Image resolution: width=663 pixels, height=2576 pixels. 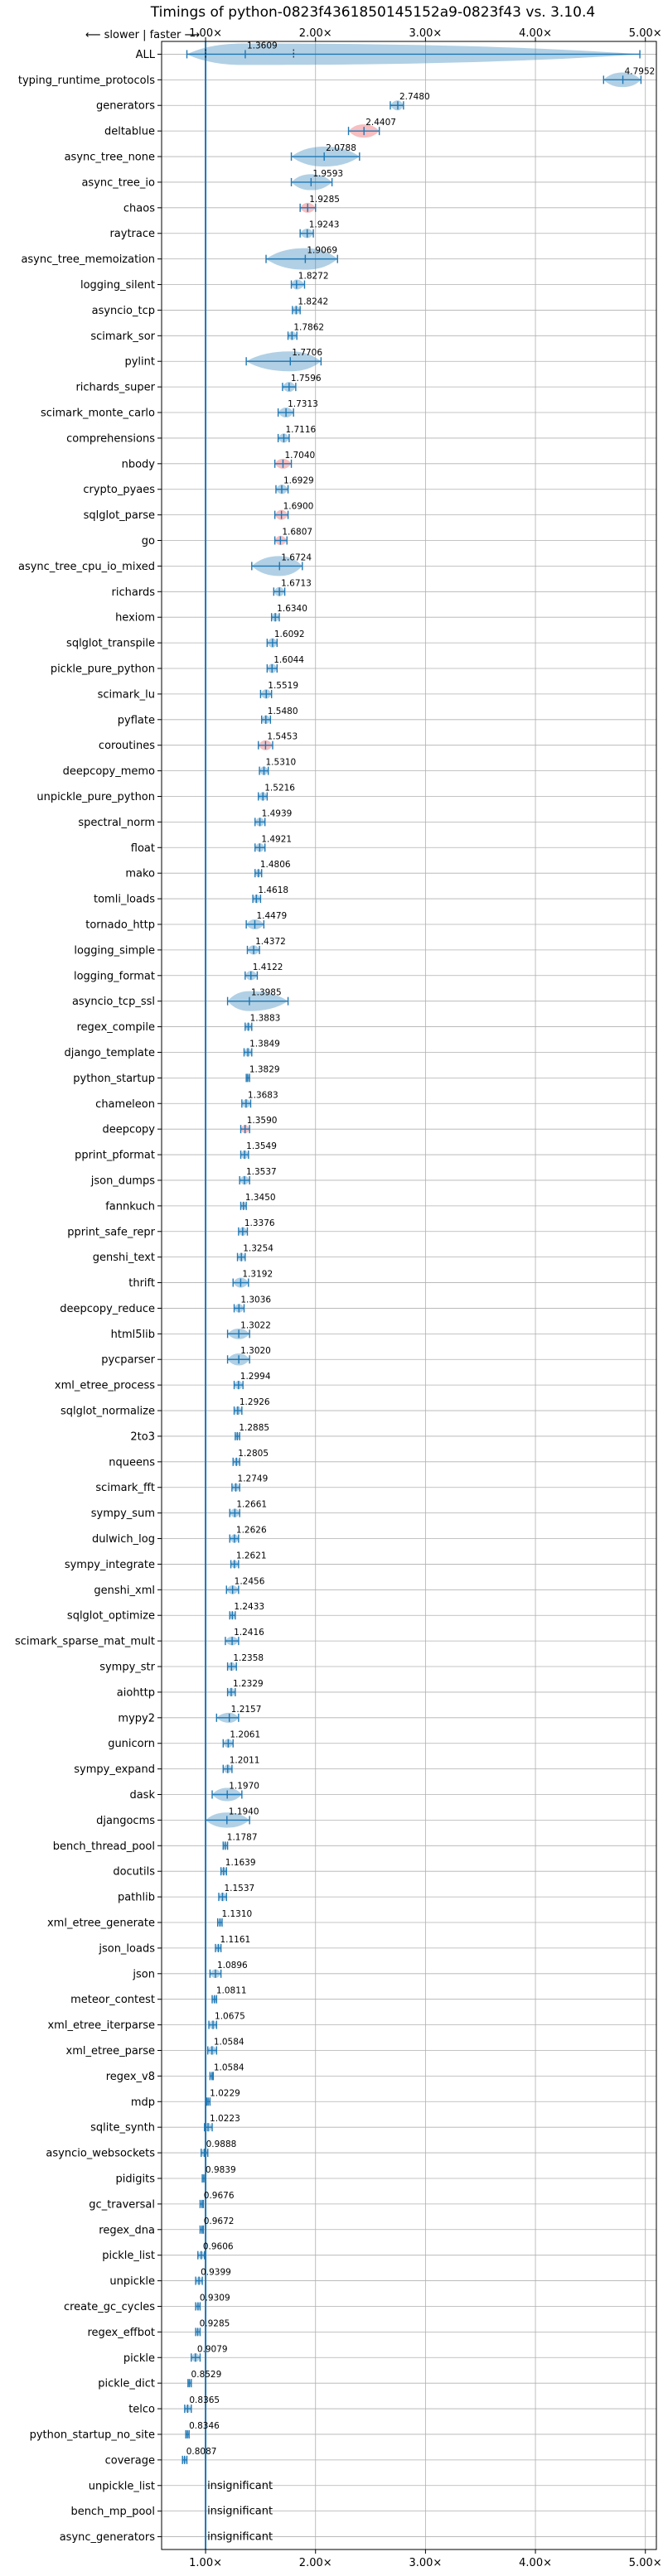 What do you see at coordinates (125, 106) in the screenshot?
I see `category-label: generators` at bounding box center [125, 106].